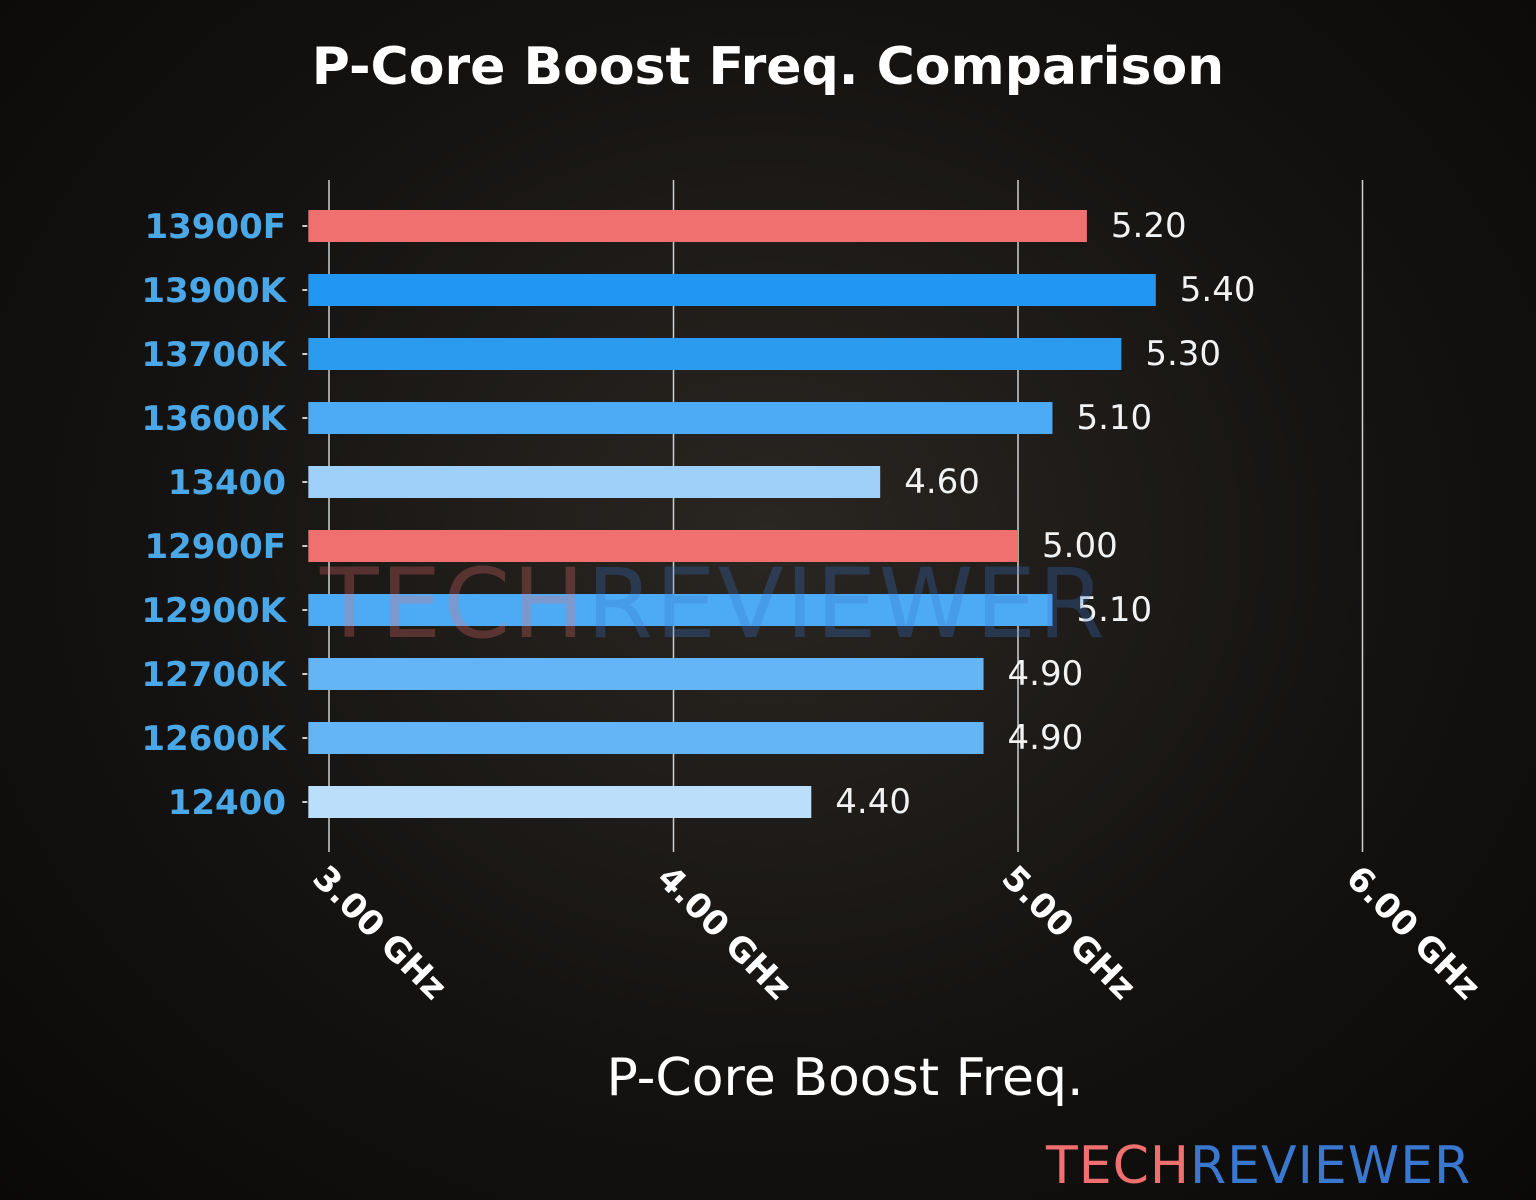 The image size is (1536, 1200). I want to click on y-tick-label: 13400, so click(227, 483).